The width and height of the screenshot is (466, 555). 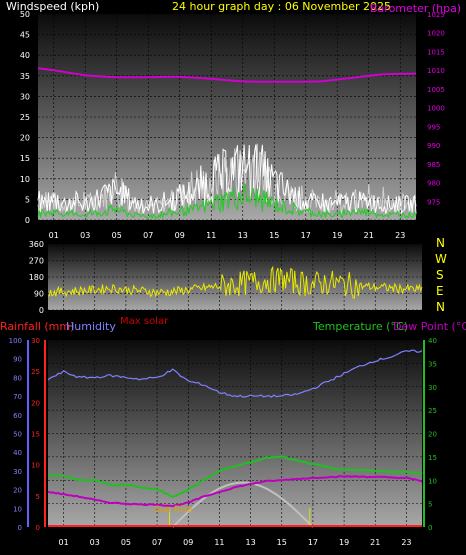 What do you see at coordinates (25, 158) in the screenshot?
I see `windspeed-tick-label: 15` at bounding box center [25, 158].